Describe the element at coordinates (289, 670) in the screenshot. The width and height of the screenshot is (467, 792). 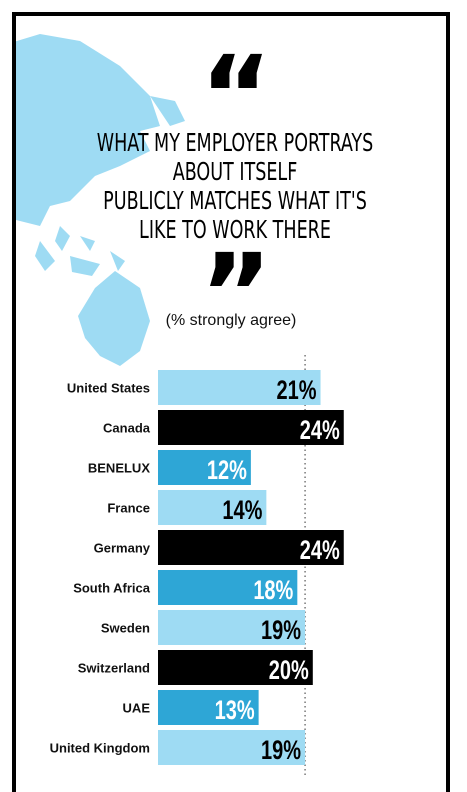
I see `value-label: 20%` at that location.